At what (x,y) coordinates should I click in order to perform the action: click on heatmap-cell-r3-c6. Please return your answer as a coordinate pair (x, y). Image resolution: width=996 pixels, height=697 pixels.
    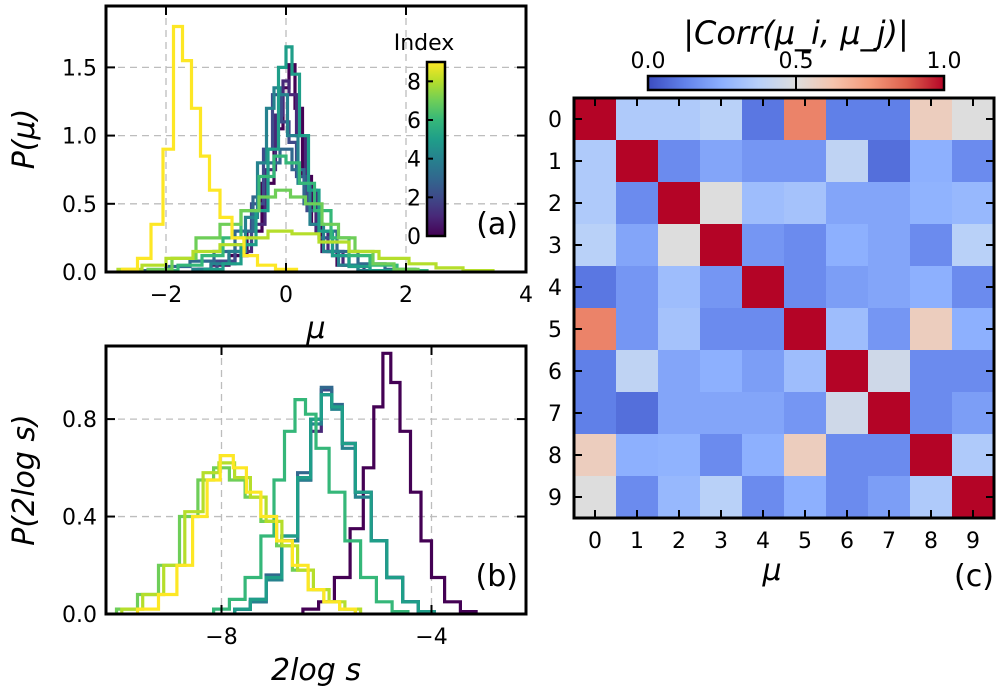
    Looking at the image, I should click on (847, 245).